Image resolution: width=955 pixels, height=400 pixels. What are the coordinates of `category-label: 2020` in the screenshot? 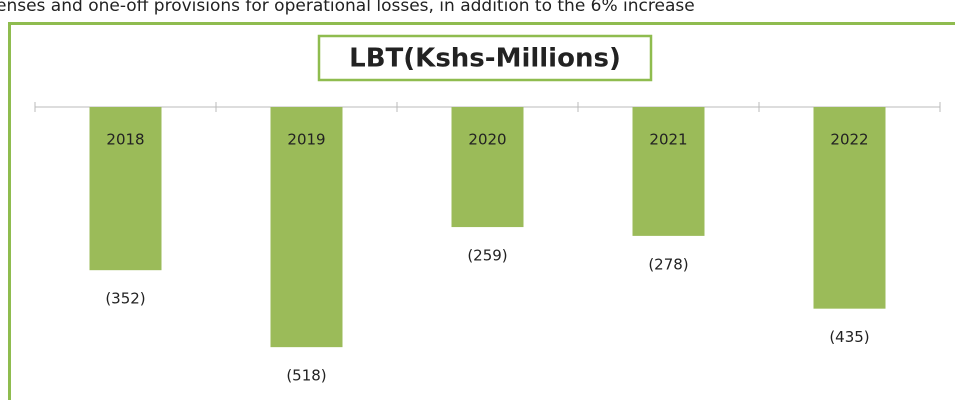 It's located at (487, 140).